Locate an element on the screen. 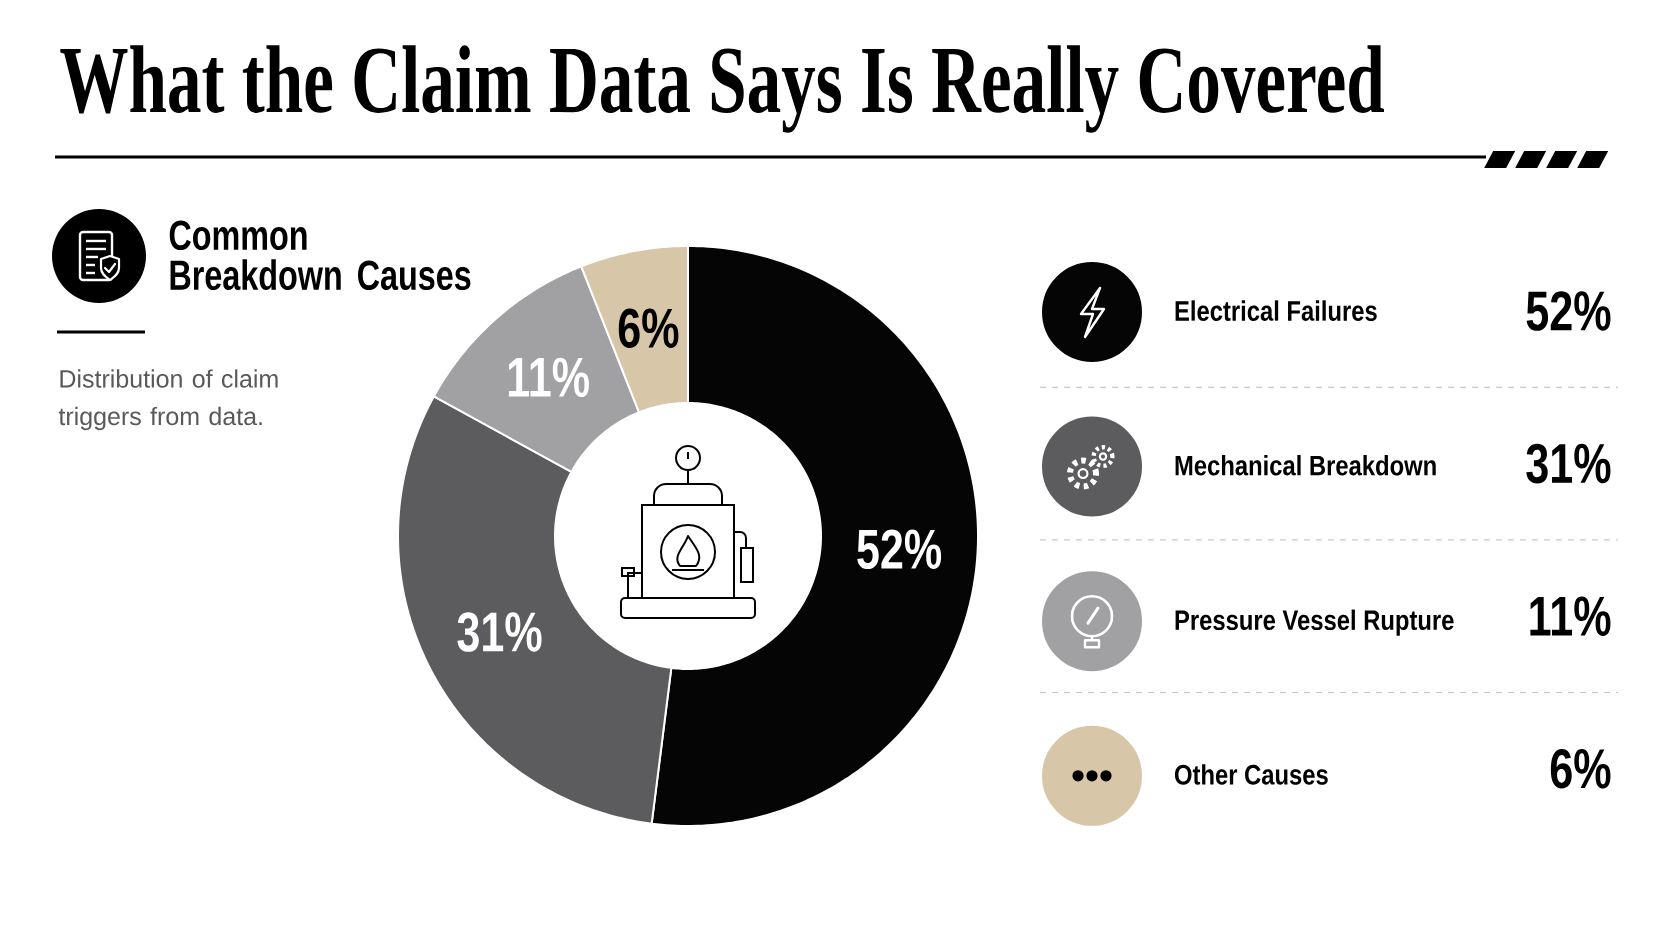 The height and width of the screenshot is (941, 1672). legend-label: Mechanical Breakdown is located at coordinates (1305, 465).